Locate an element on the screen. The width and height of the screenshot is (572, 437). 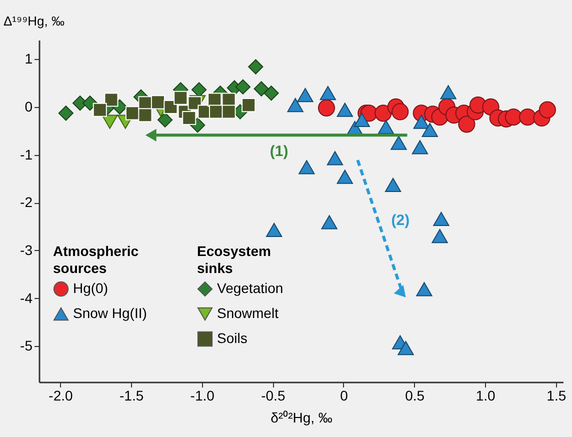
x-tick-label: 1.0 is located at coordinates (486, 396).